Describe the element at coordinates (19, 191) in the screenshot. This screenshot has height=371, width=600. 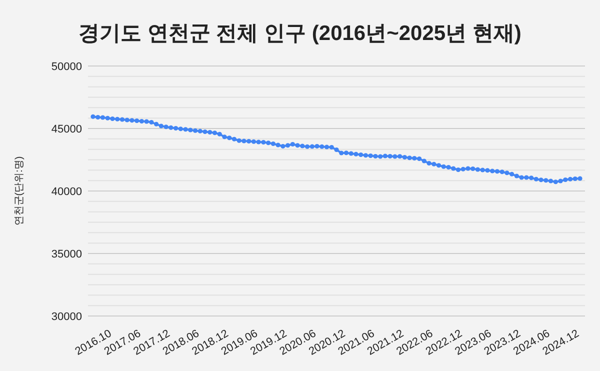
I see `y-axis-title: 연천군(단위:명)` at that location.